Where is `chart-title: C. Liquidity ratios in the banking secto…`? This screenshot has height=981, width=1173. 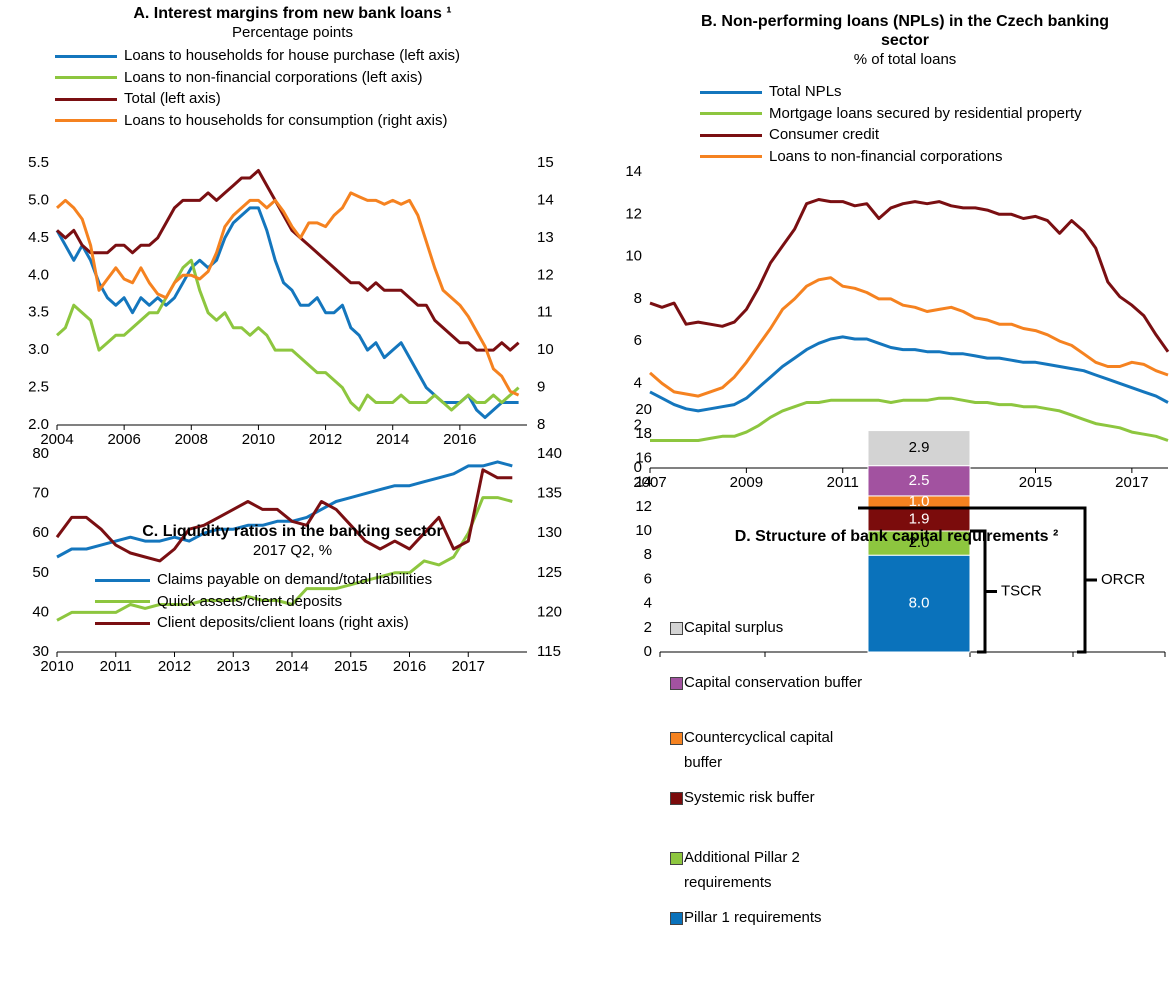
chart-title: C. Liquidity ratios in the banking secto… is located at coordinates (292, 531).